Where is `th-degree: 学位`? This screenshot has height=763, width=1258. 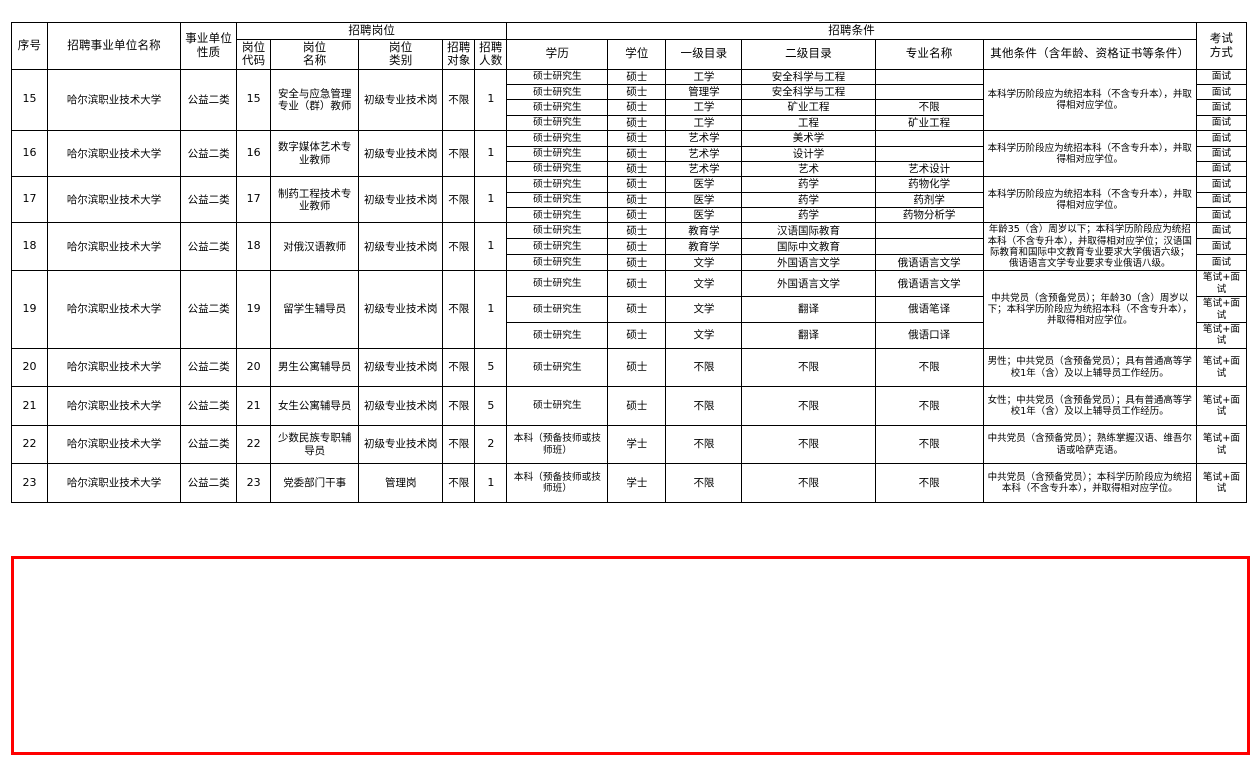 th-degree: 学位 is located at coordinates (637, 54).